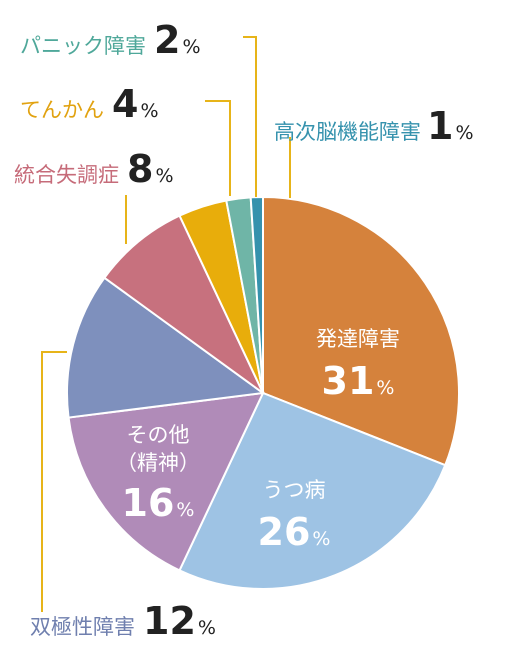  Describe the element at coordinates (250, 116) in the screenshot. I see `leader-panic` at that location.